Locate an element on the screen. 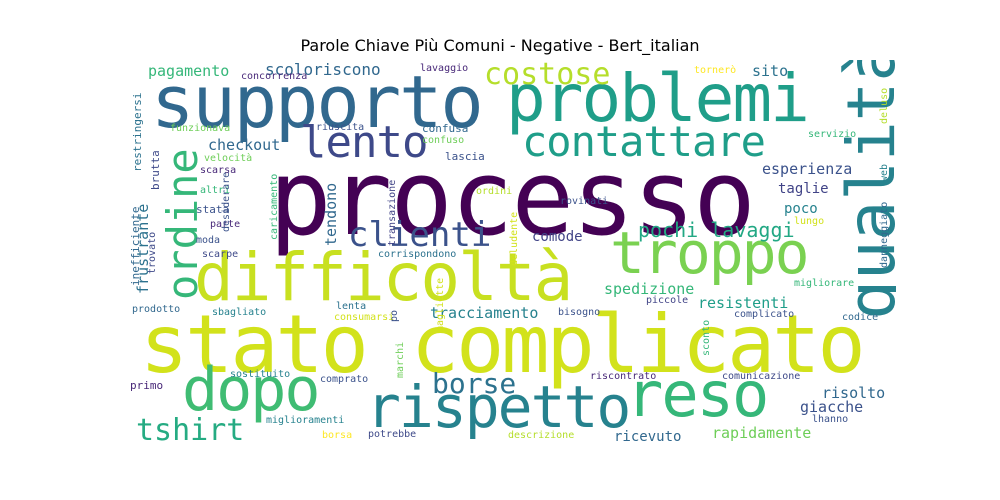 The image size is (1000, 500). word: trovato is located at coordinates (152, 252).